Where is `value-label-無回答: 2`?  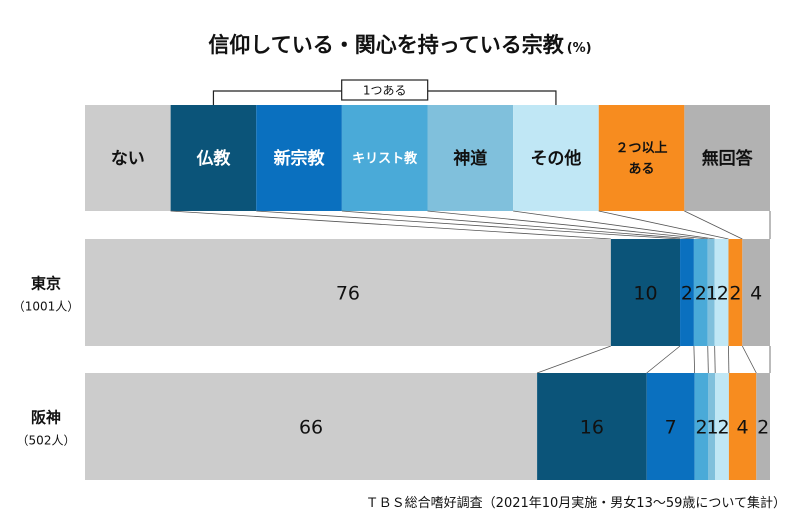
value-label-無回答: 2 is located at coordinates (763, 428).